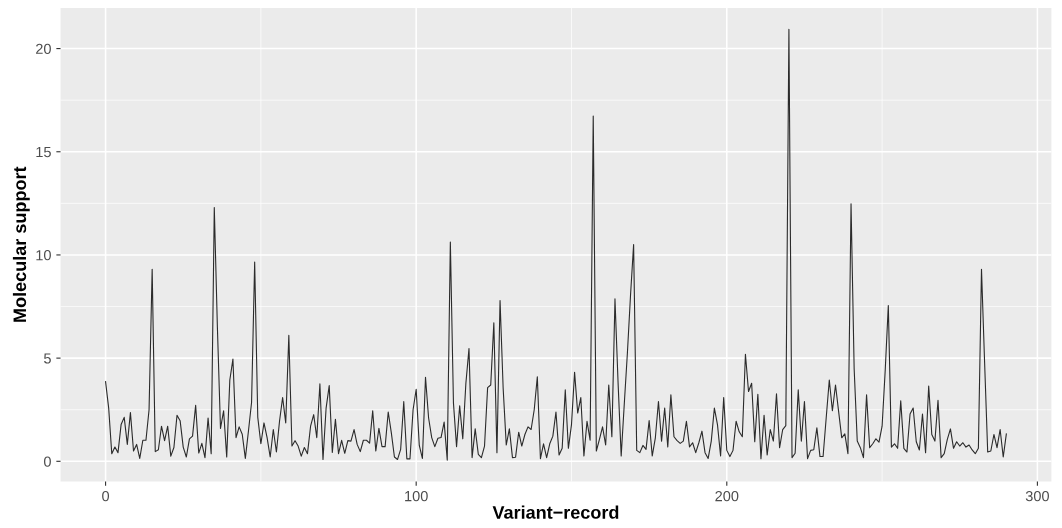  Describe the element at coordinates (43, 152) in the screenshot. I see `y-tick-label: 15` at that location.